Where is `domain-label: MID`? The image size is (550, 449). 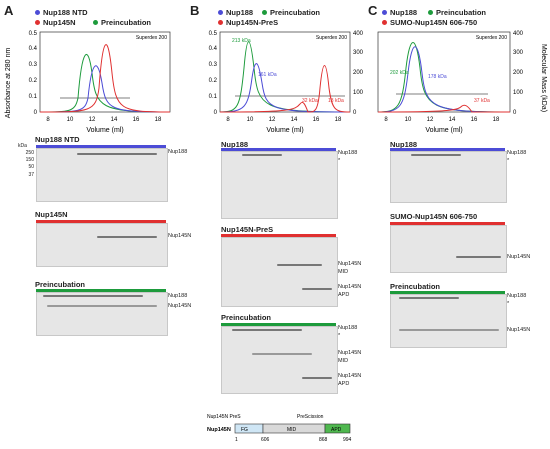
domain-label: MID is located at coordinates (292, 430).